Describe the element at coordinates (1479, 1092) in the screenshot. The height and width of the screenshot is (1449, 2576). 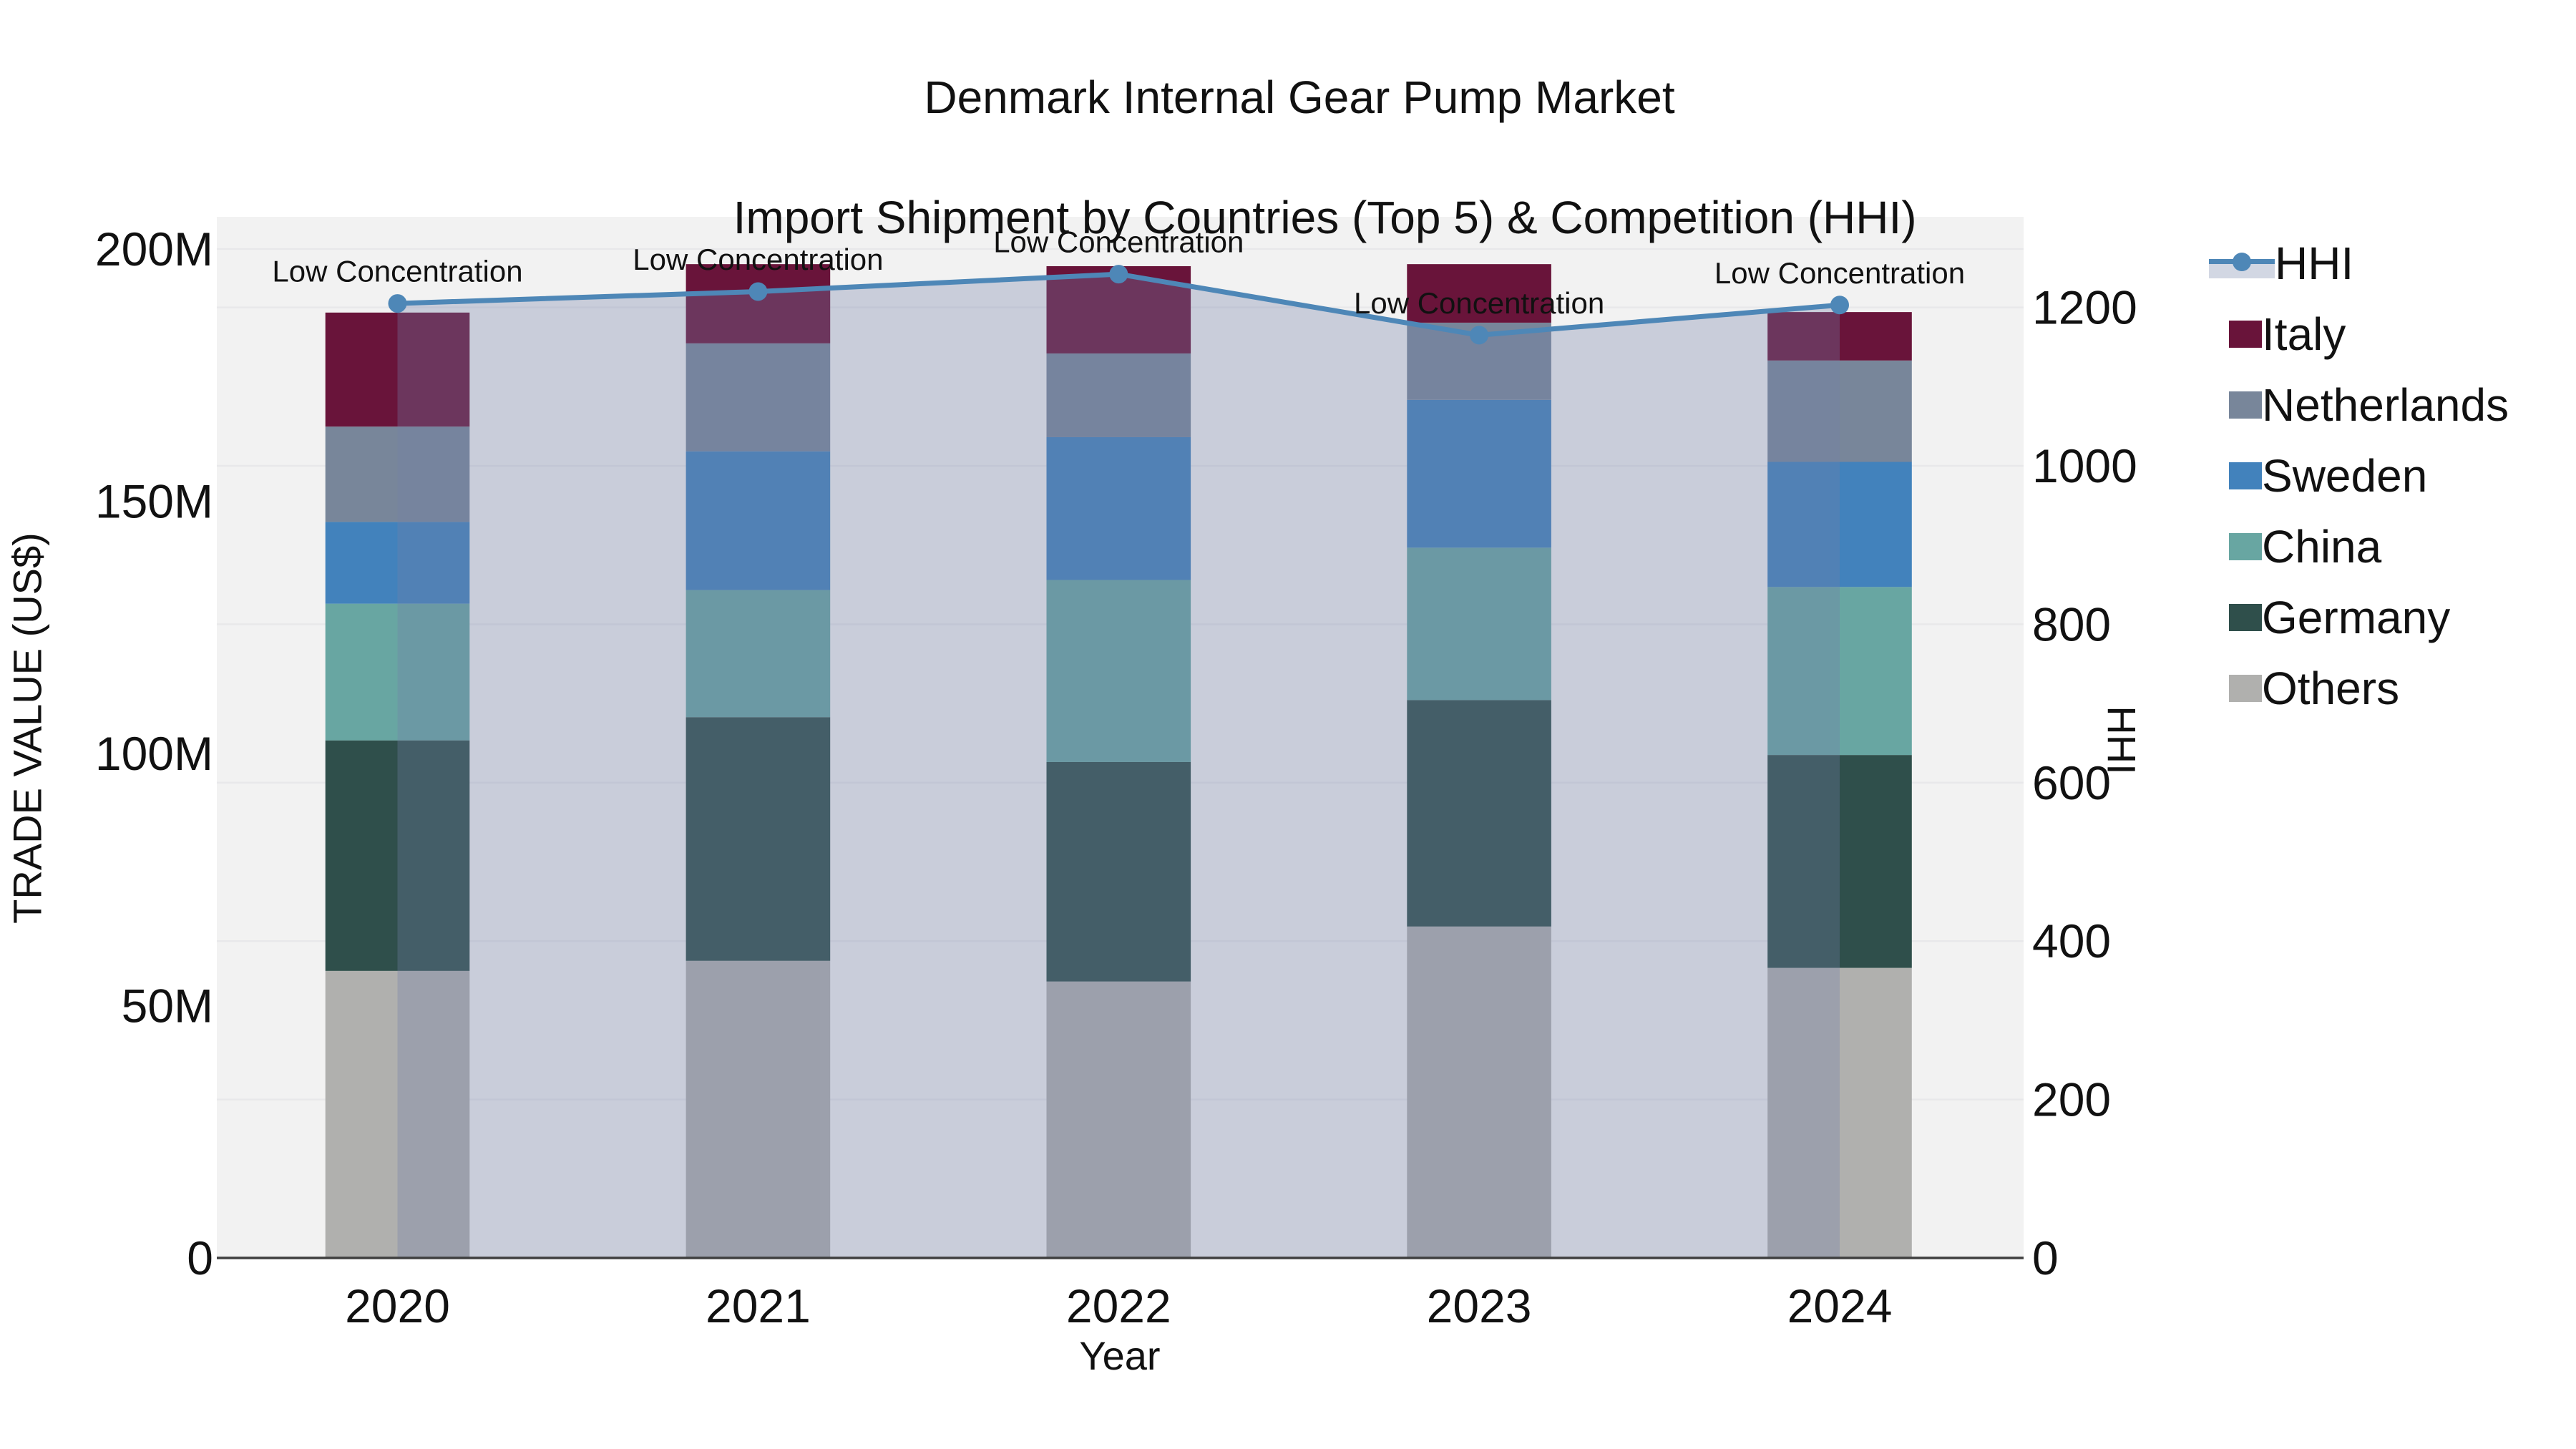
I see `bar-segment-others-2023` at that location.